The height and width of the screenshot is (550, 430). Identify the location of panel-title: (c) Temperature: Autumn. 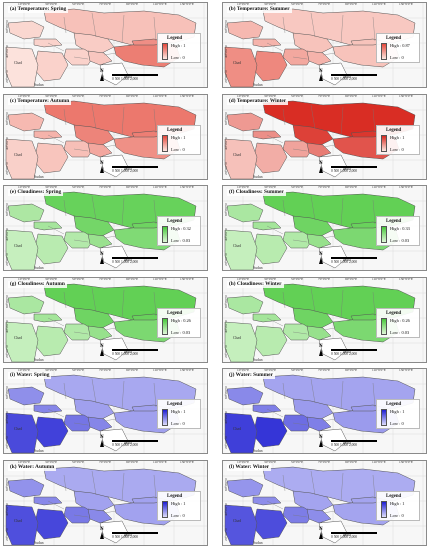
(40, 101).